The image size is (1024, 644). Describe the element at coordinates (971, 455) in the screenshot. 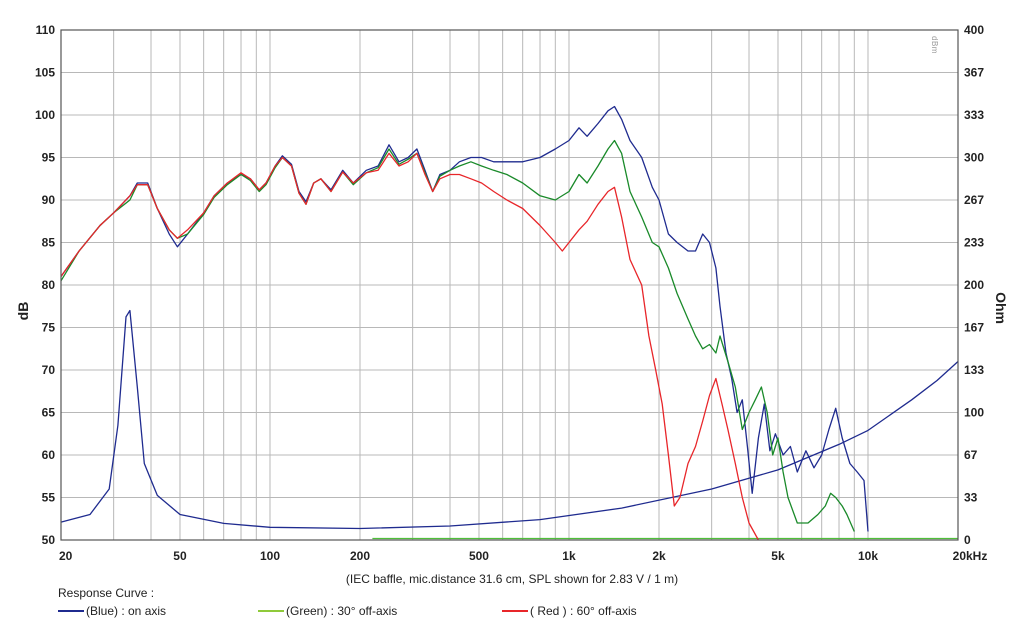

I see `y2-tick-label: 67` at that location.